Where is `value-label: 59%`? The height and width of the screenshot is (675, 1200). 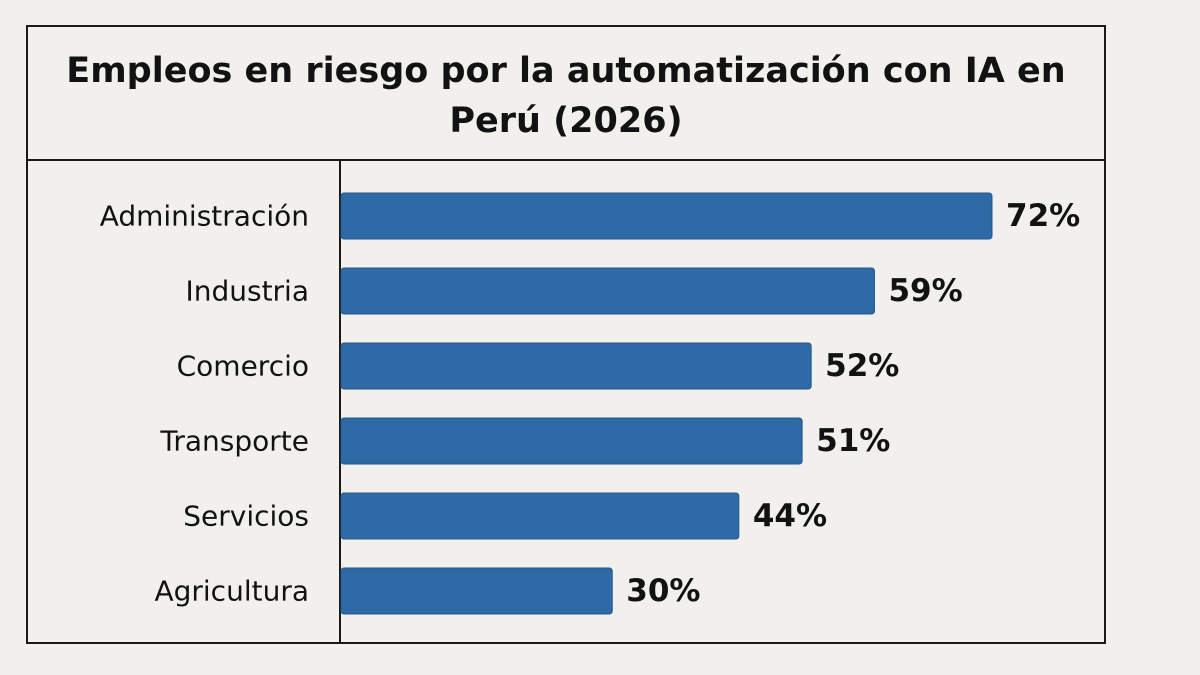
value-label: 59% is located at coordinates (925, 291).